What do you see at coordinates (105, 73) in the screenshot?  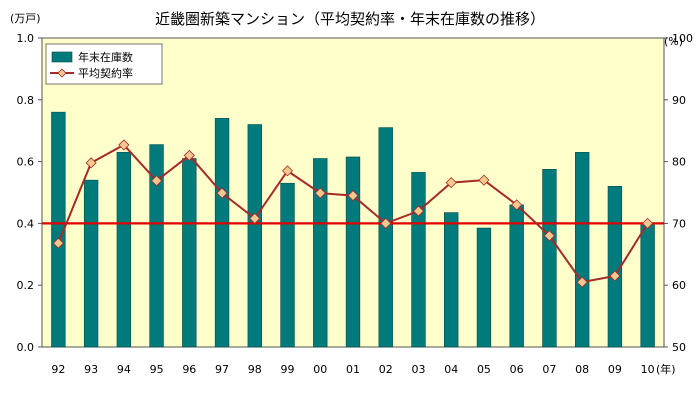 I see `legend-label-line: 平均契約率` at bounding box center [105, 73].